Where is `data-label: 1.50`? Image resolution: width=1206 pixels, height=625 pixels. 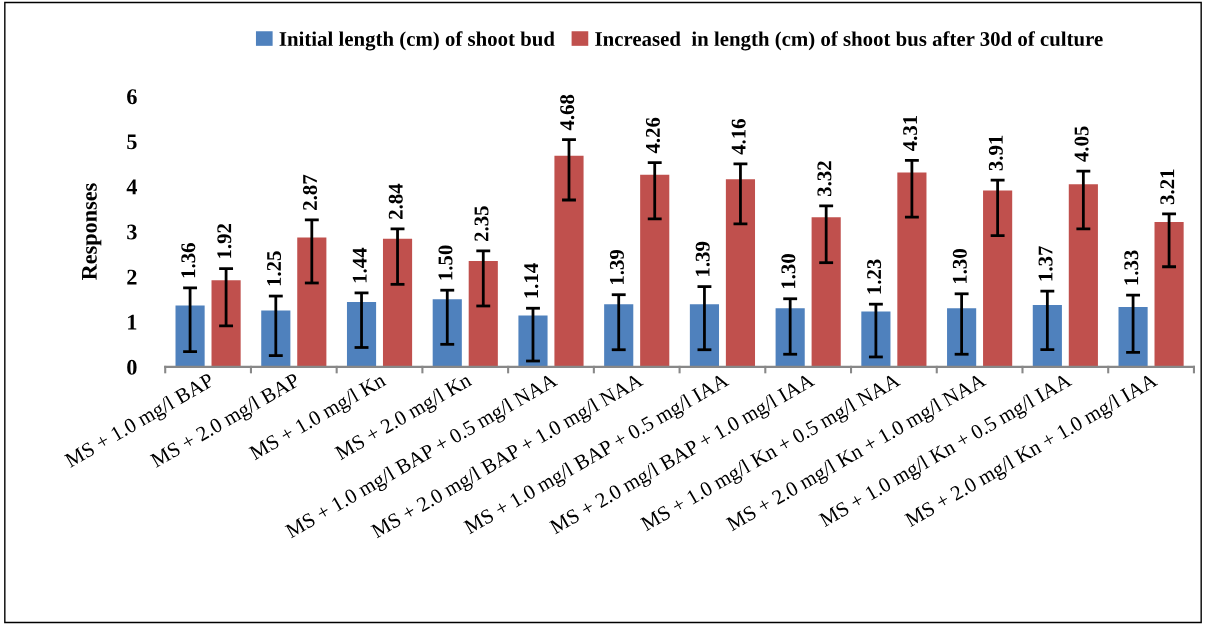
data-label: 1.50 is located at coordinates (445, 262).